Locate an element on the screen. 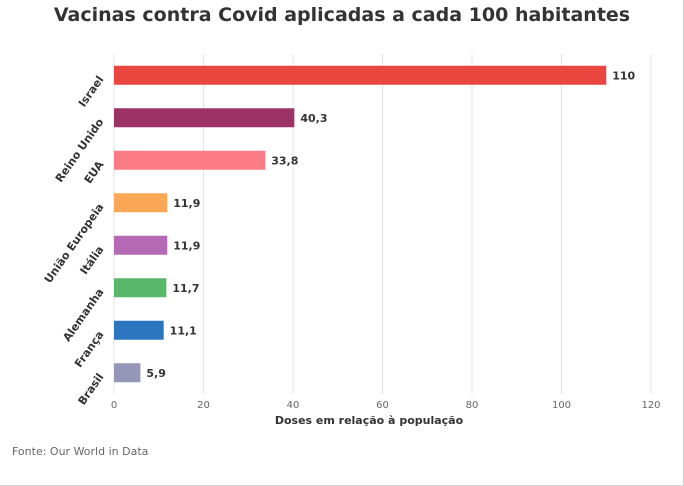  category-label: Brasil is located at coordinates (91, 389).